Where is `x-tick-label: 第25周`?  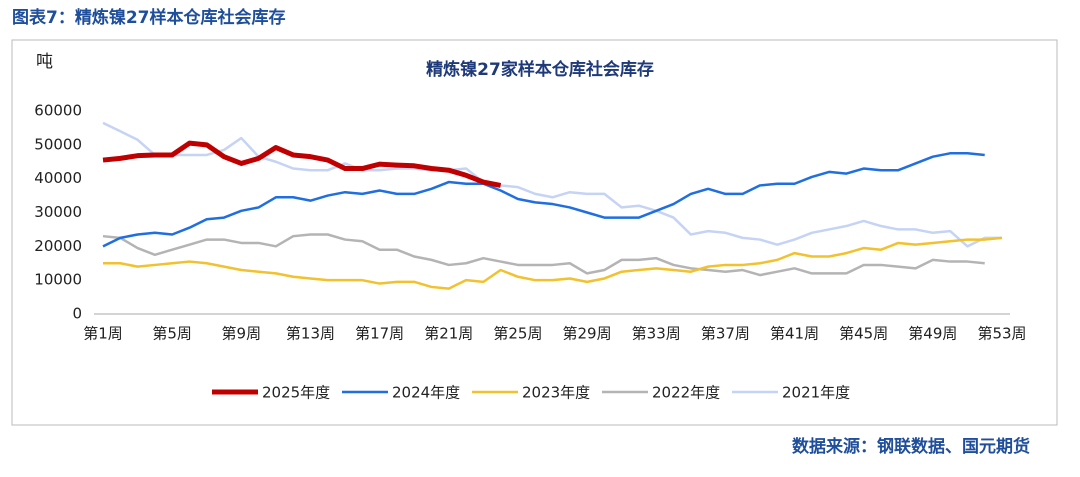
x-tick-label: 第25周 is located at coordinates (517, 334).